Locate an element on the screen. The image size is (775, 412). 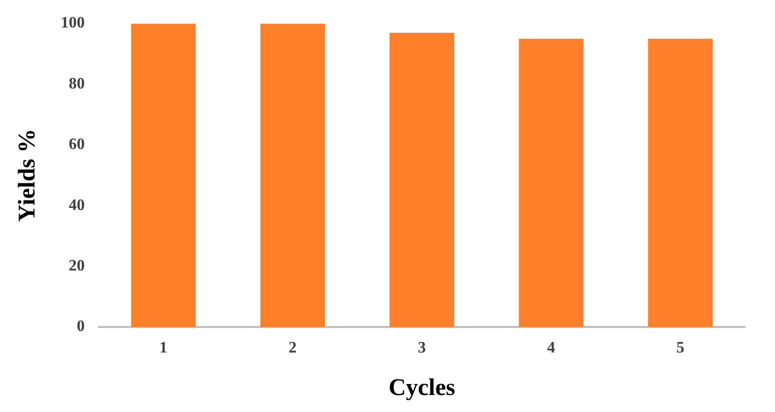
x-tick-label: 5 is located at coordinates (680, 348).